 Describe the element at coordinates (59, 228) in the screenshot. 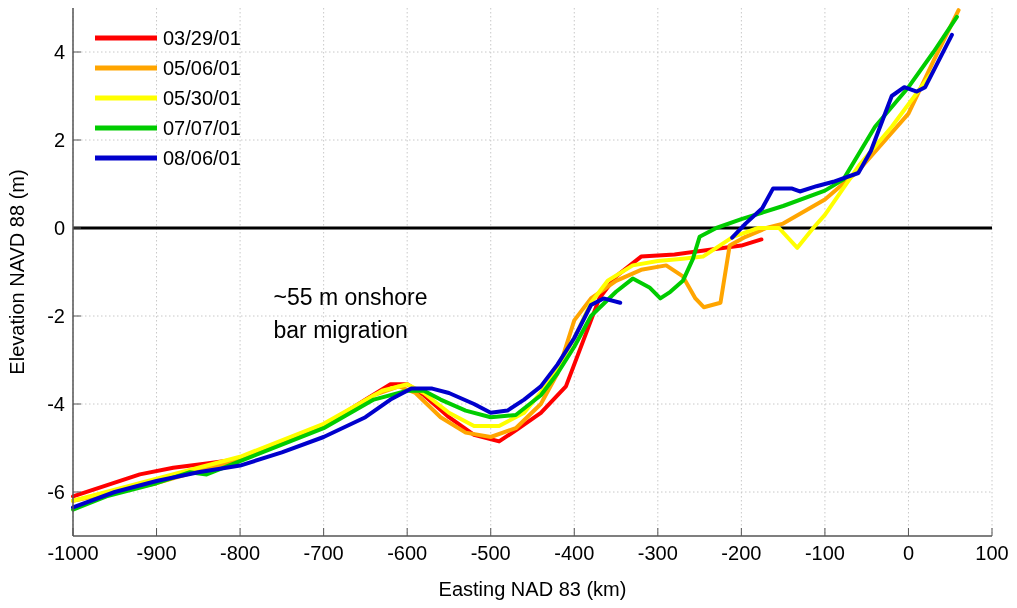

I see `y-tick-label: 0` at that location.